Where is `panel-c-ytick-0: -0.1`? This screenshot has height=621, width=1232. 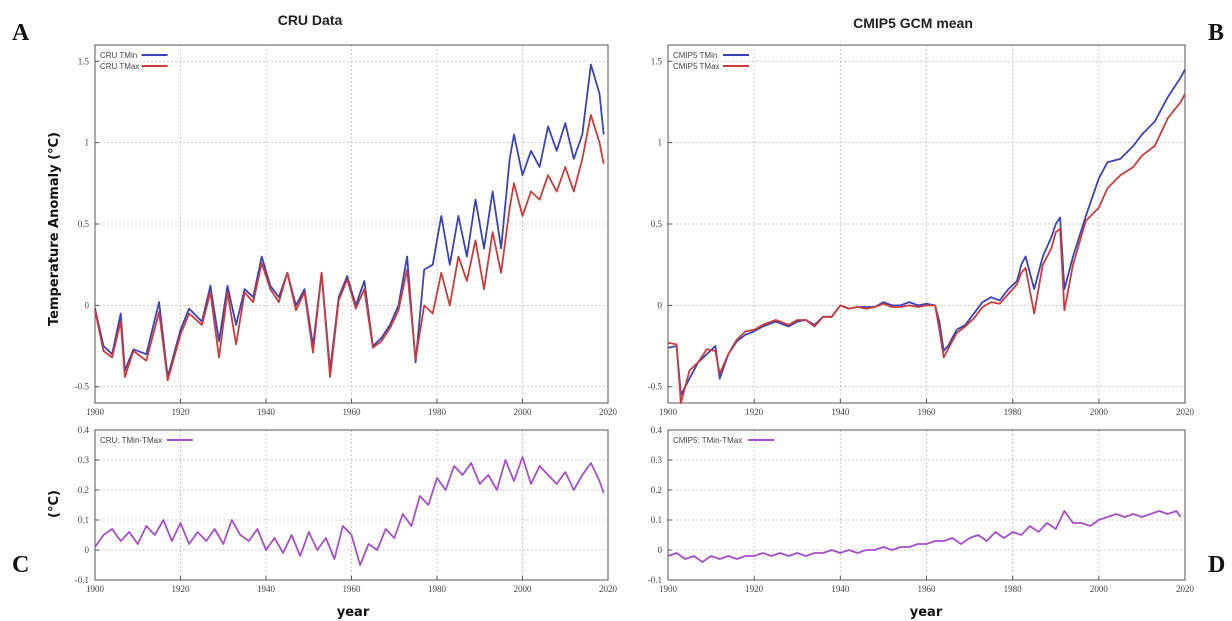
panel-c-ytick-0: -0.1 is located at coordinates (82, 580).